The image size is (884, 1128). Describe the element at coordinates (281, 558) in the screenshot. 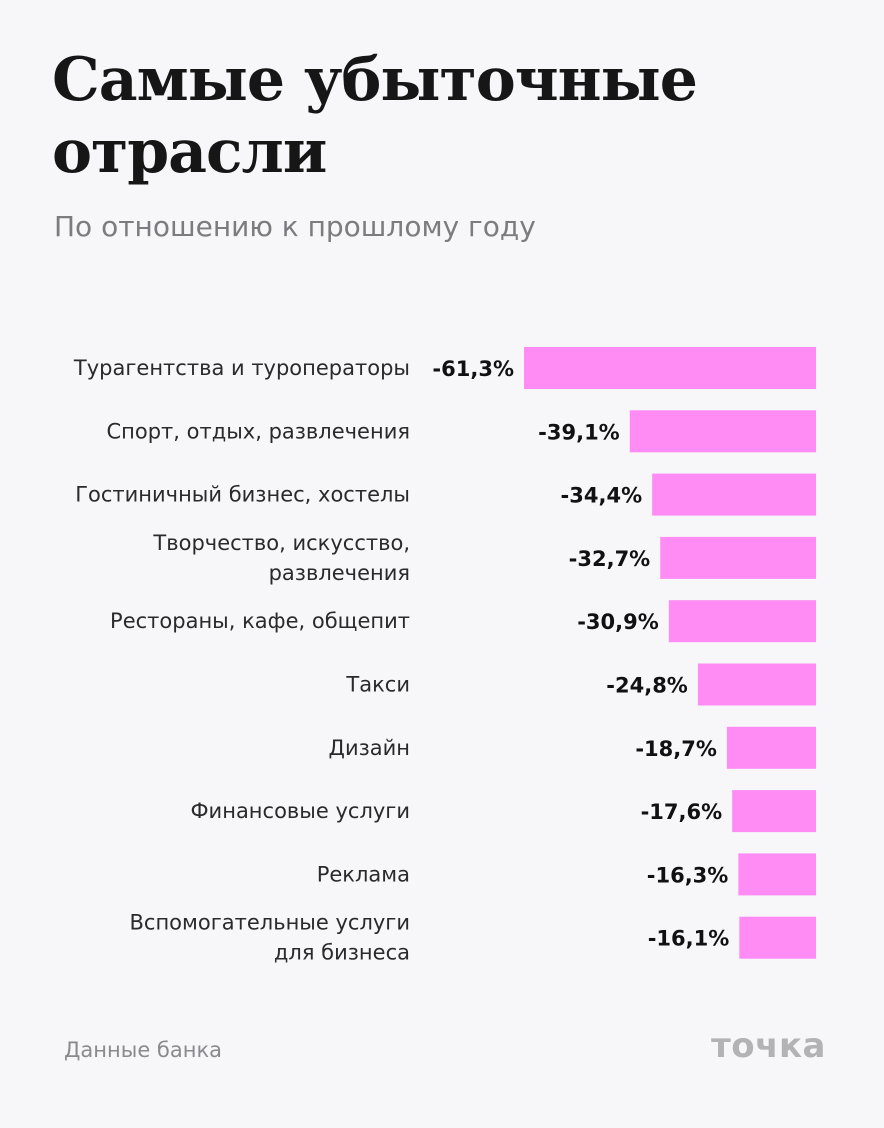

I see `category-label: Творчество, искусство, развлечения` at that location.